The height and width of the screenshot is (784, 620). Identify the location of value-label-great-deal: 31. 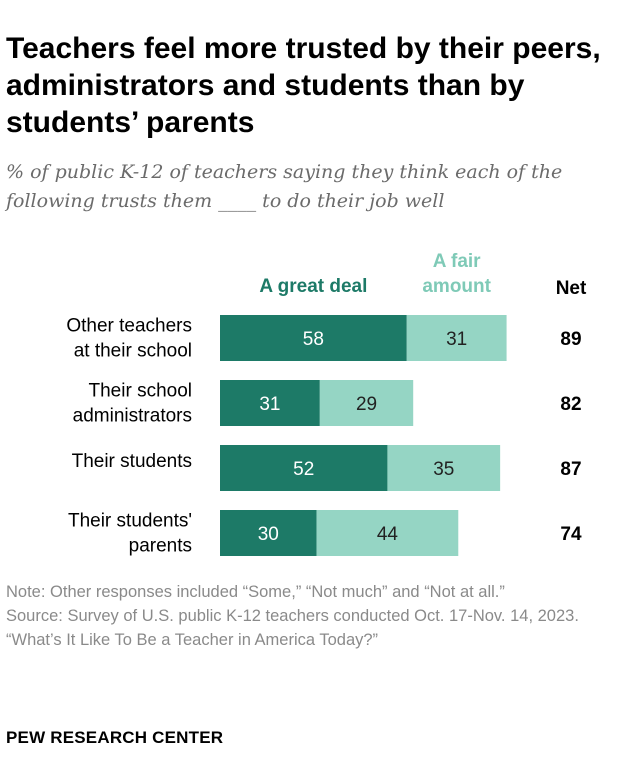
(269, 404).